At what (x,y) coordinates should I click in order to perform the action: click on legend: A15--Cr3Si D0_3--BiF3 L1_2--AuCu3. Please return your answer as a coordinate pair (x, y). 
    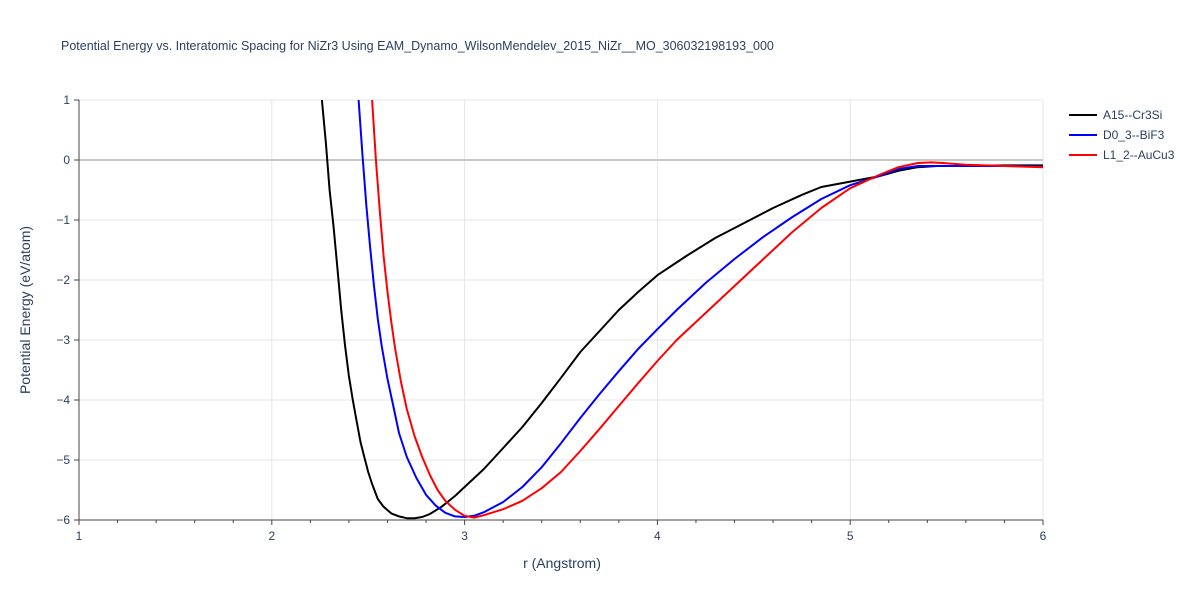
    Looking at the image, I should click on (1122, 135).